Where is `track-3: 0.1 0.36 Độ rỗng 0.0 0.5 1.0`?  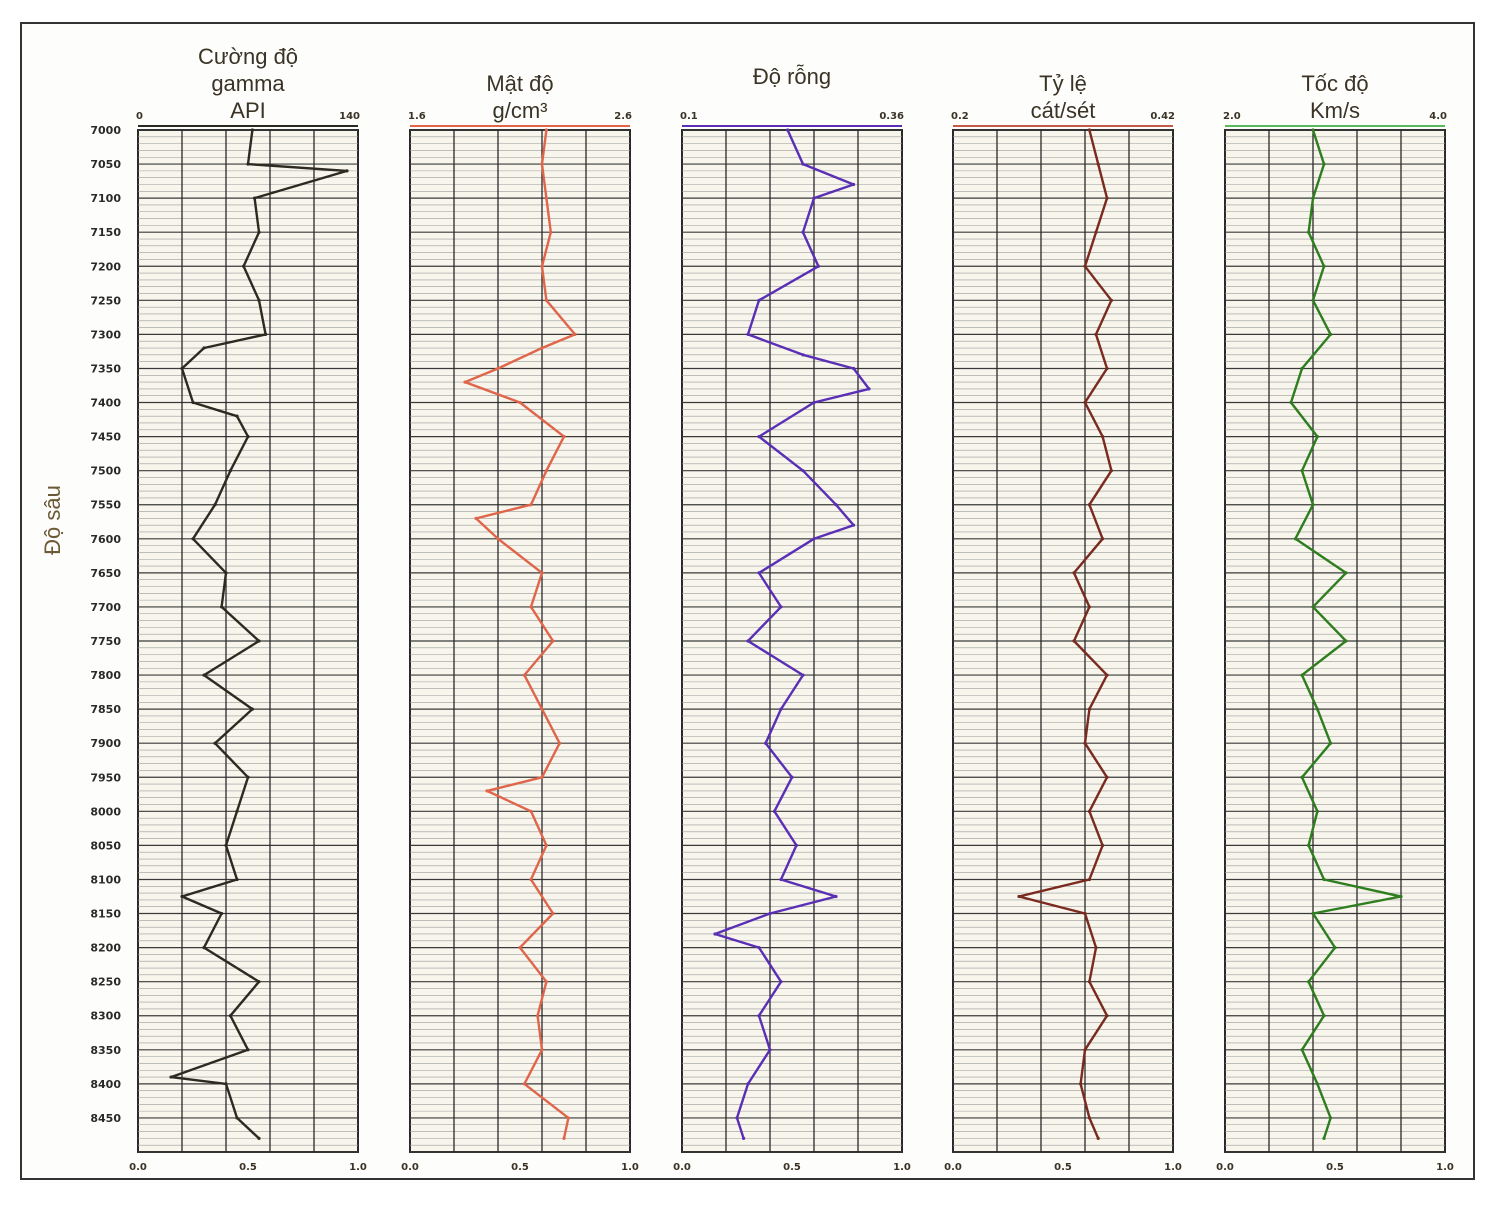 track-3: 0.1 0.36 Độ rỗng 0.0 0.5 1.0 is located at coordinates (792, 618).